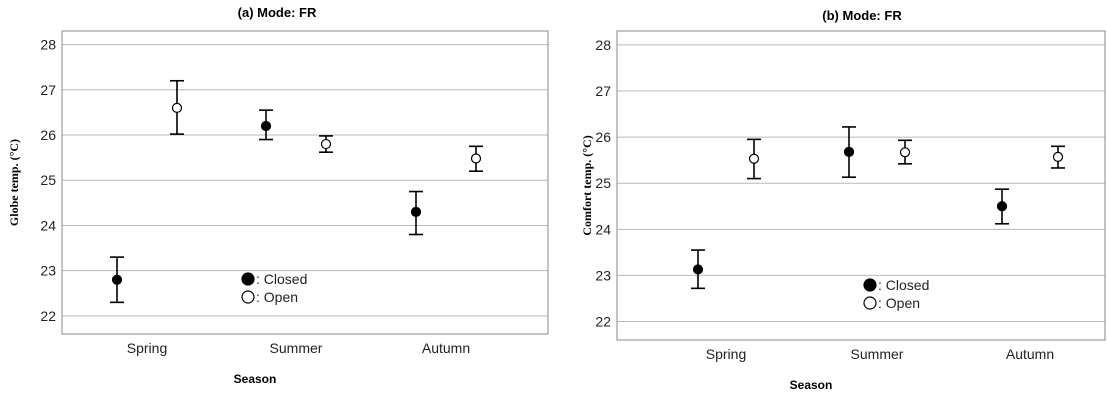  What do you see at coordinates (14, 182) in the screenshot?
I see `y-axis-label: Globe temp. (°C)` at bounding box center [14, 182].